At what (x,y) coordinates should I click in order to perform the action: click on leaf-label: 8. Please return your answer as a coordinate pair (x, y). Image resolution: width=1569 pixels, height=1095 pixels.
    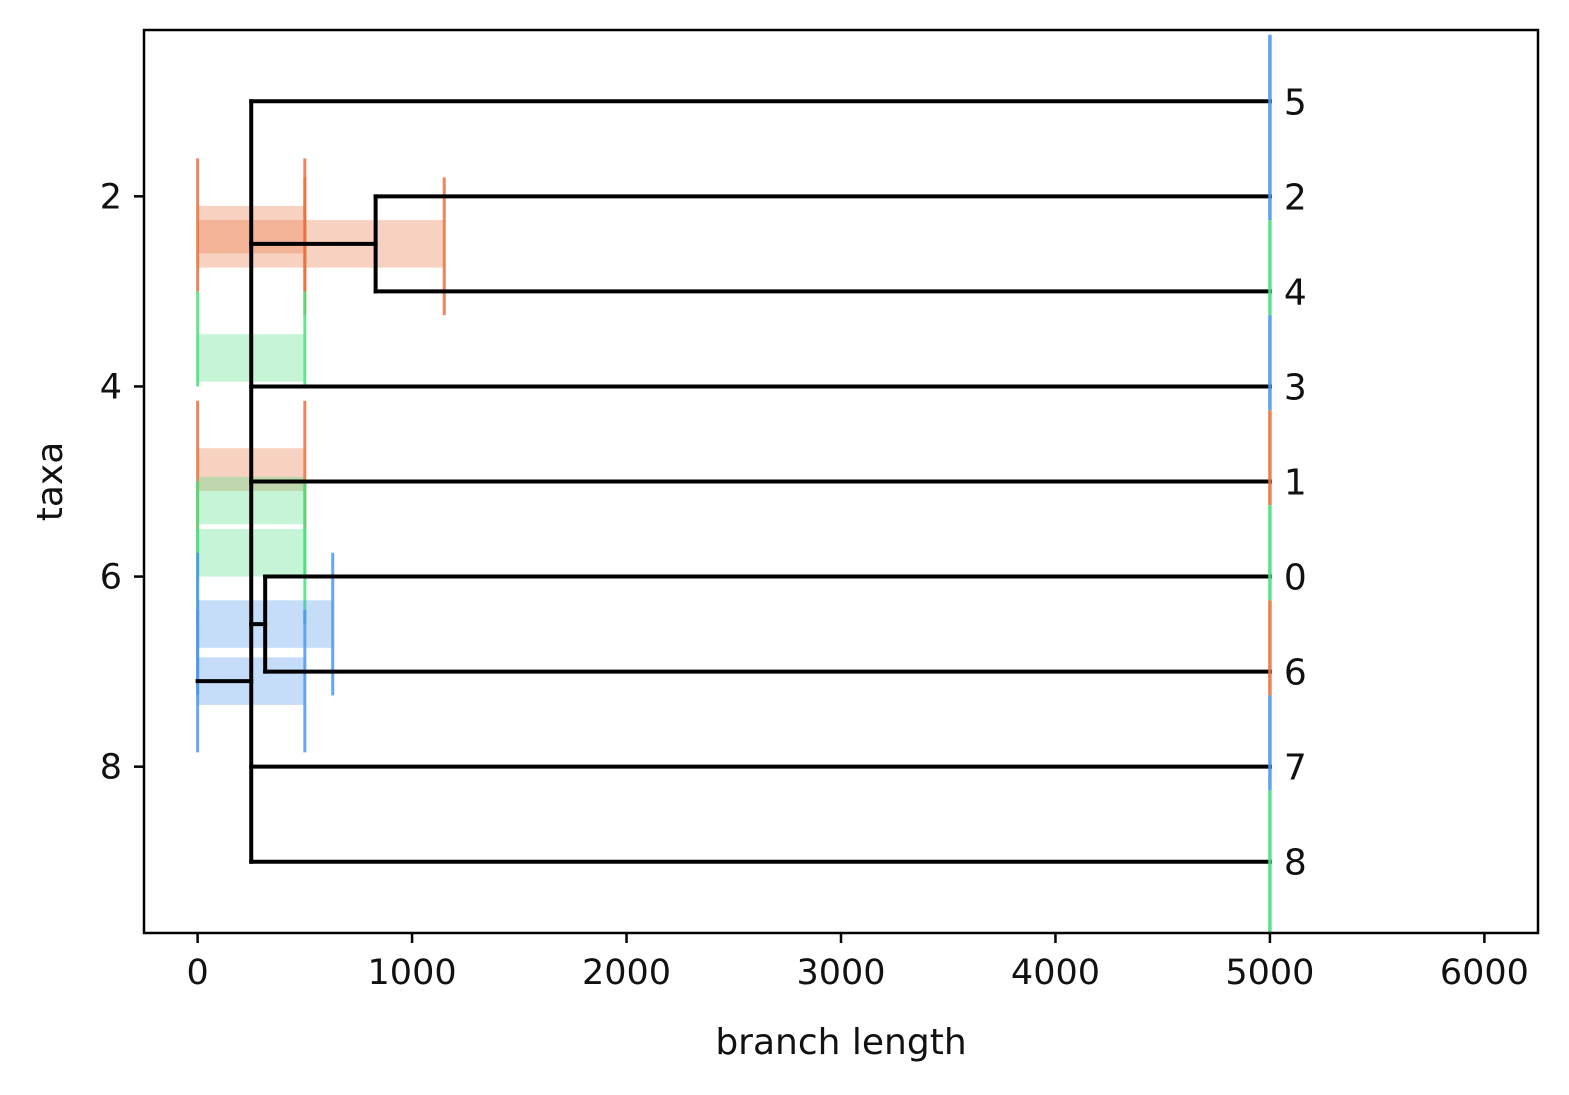
    Looking at the image, I should click on (1295, 863).